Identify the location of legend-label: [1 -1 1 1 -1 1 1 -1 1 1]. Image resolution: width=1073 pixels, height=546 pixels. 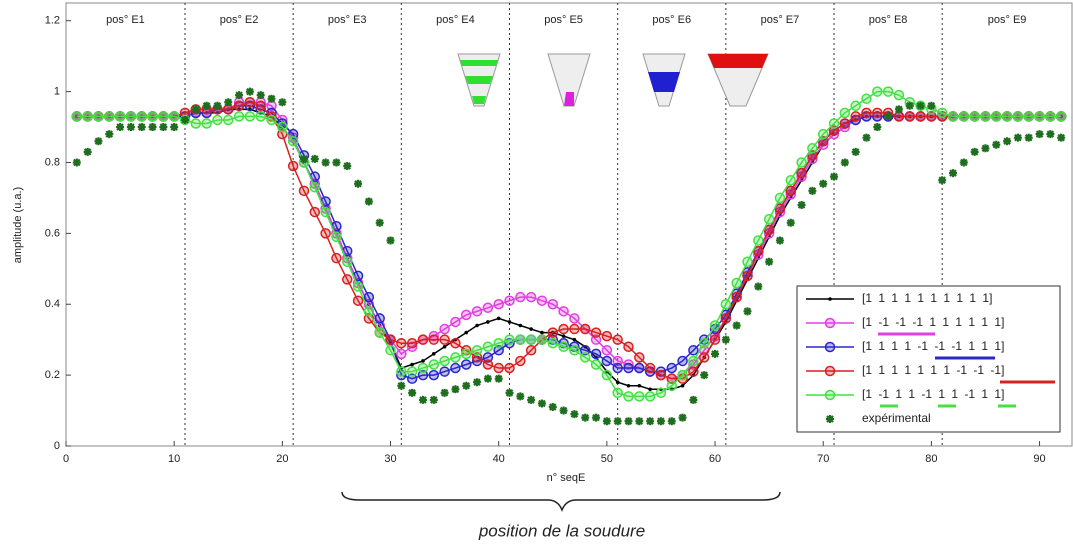
(933, 394).